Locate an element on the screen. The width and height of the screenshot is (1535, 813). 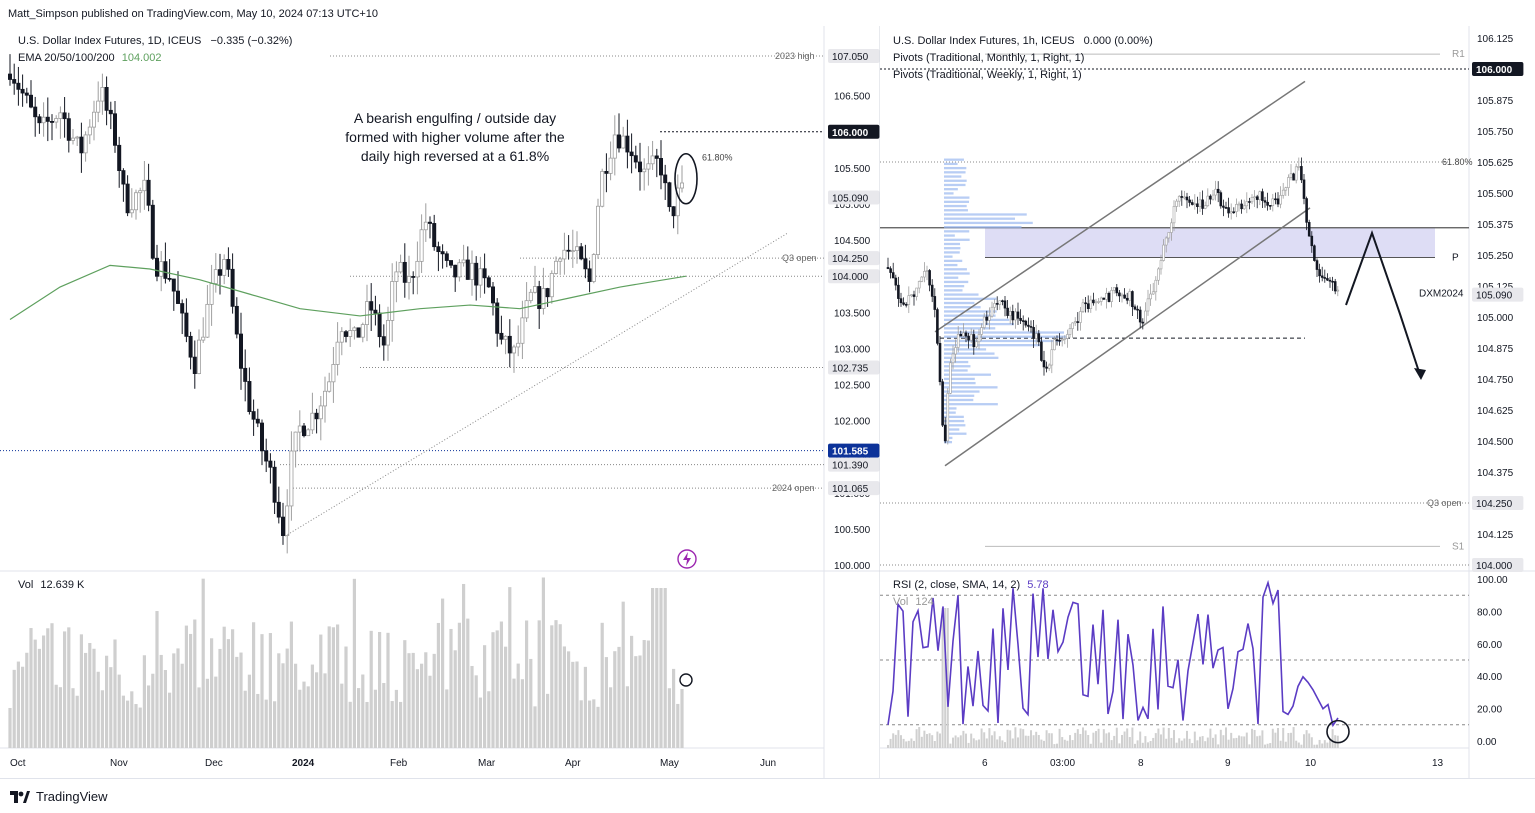
right-vol-row: Vol 124 is located at coordinates (913, 602).